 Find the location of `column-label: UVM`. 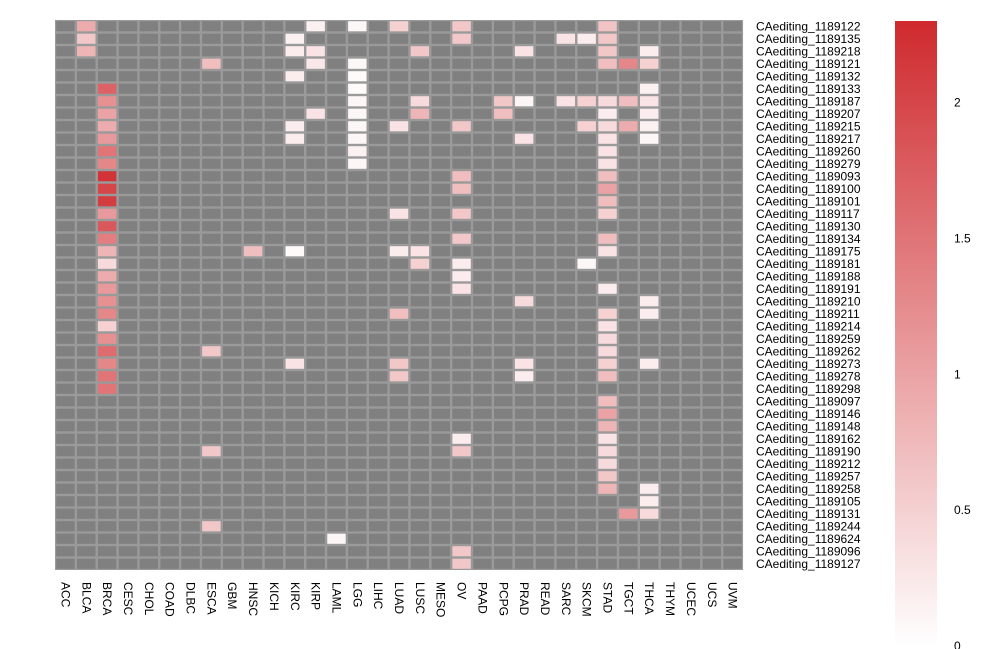

column-label: UVM is located at coordinates (733, 595).